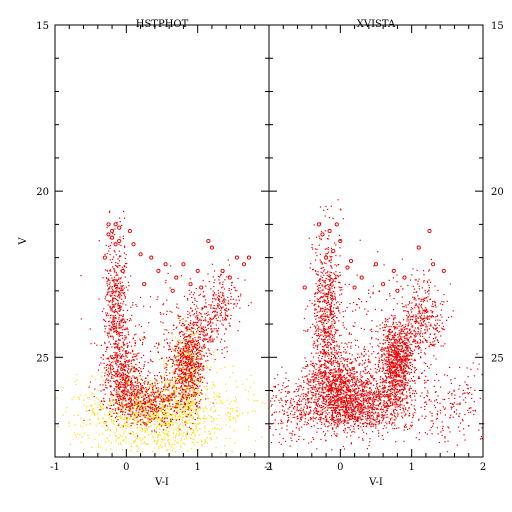 The image size is (512, 512). I want to click on bright-star-marker, so click(115, 244).